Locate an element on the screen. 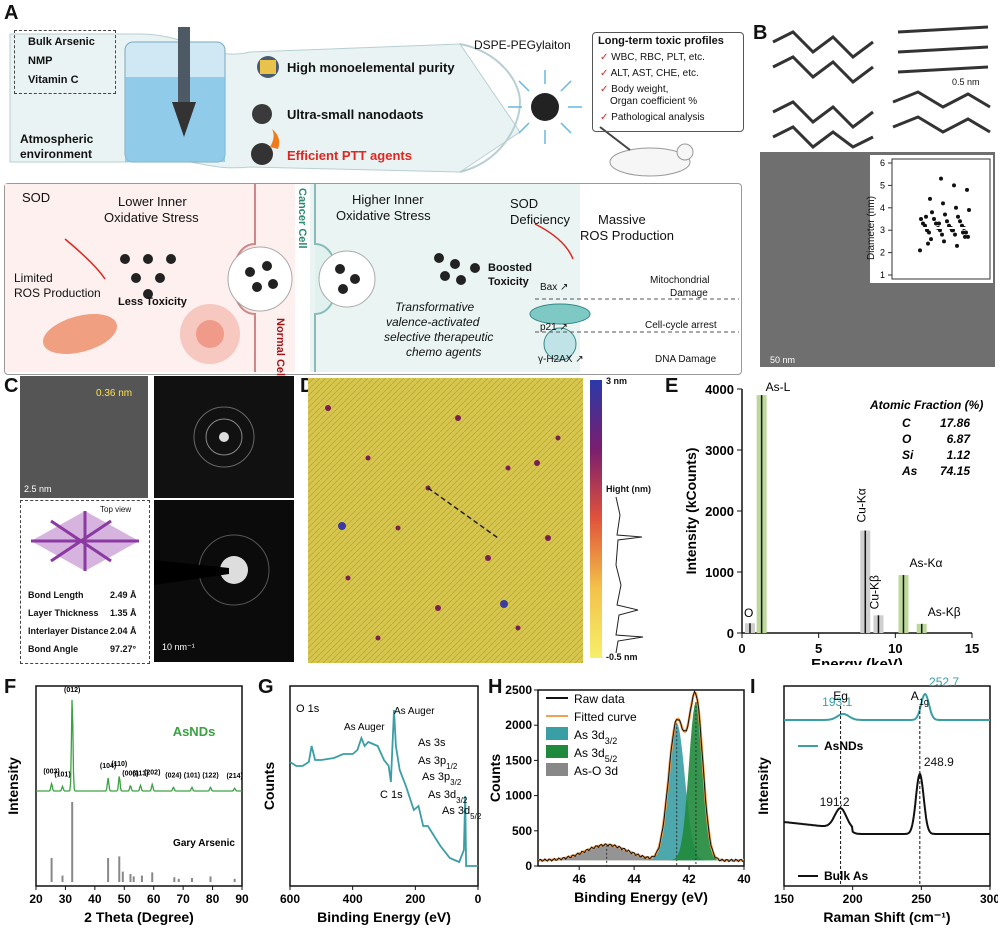  e-table-val: 1.12 is located at coordinates (959, 455).